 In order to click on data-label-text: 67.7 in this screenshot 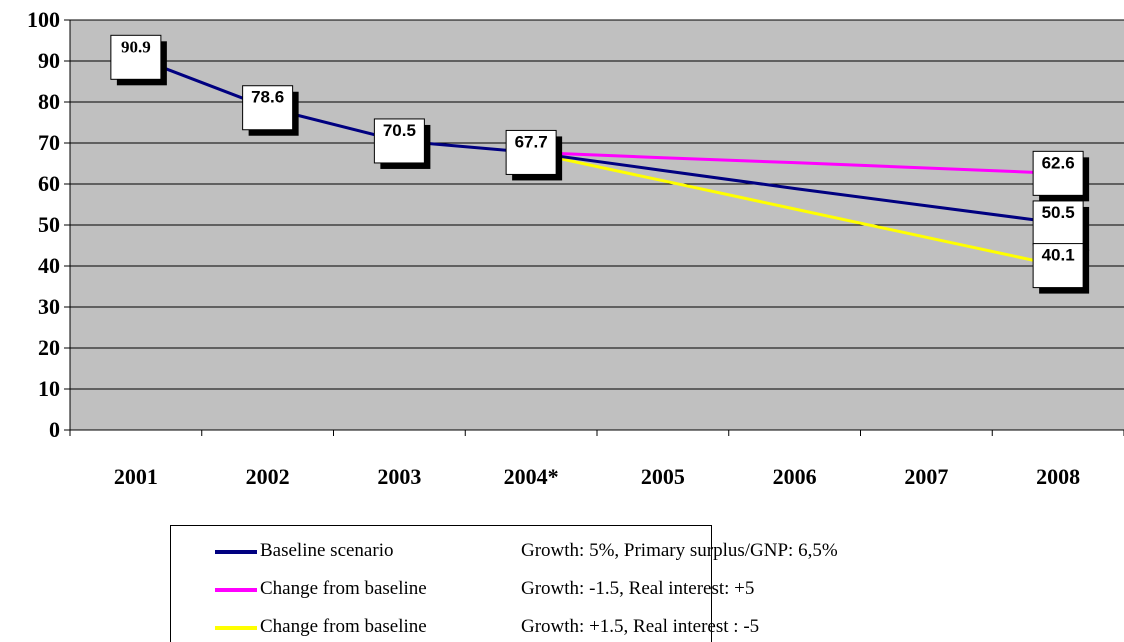, I will do `click(531, 141)`.